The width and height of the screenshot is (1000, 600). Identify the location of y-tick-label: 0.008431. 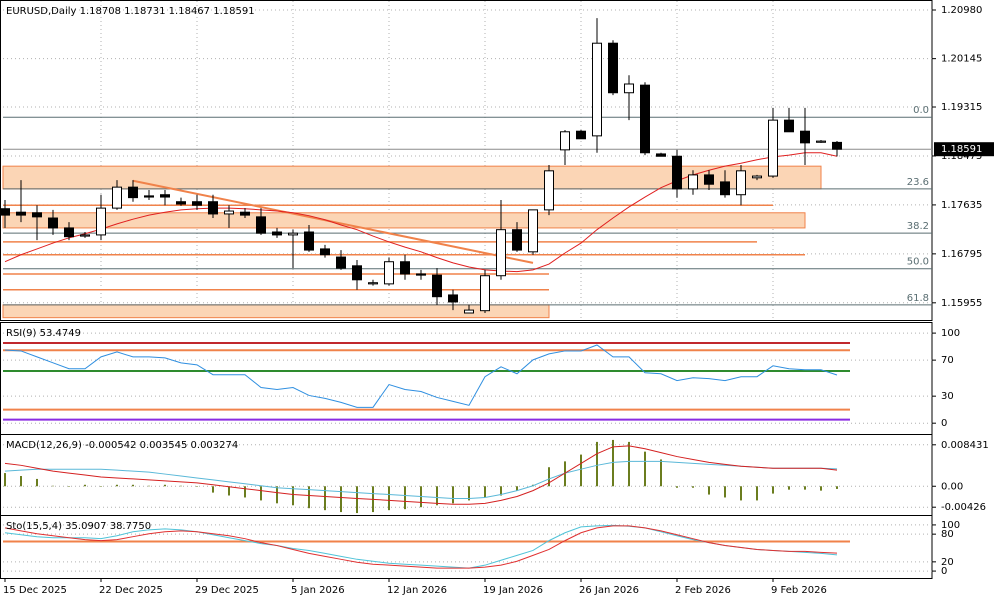
(965, 445).